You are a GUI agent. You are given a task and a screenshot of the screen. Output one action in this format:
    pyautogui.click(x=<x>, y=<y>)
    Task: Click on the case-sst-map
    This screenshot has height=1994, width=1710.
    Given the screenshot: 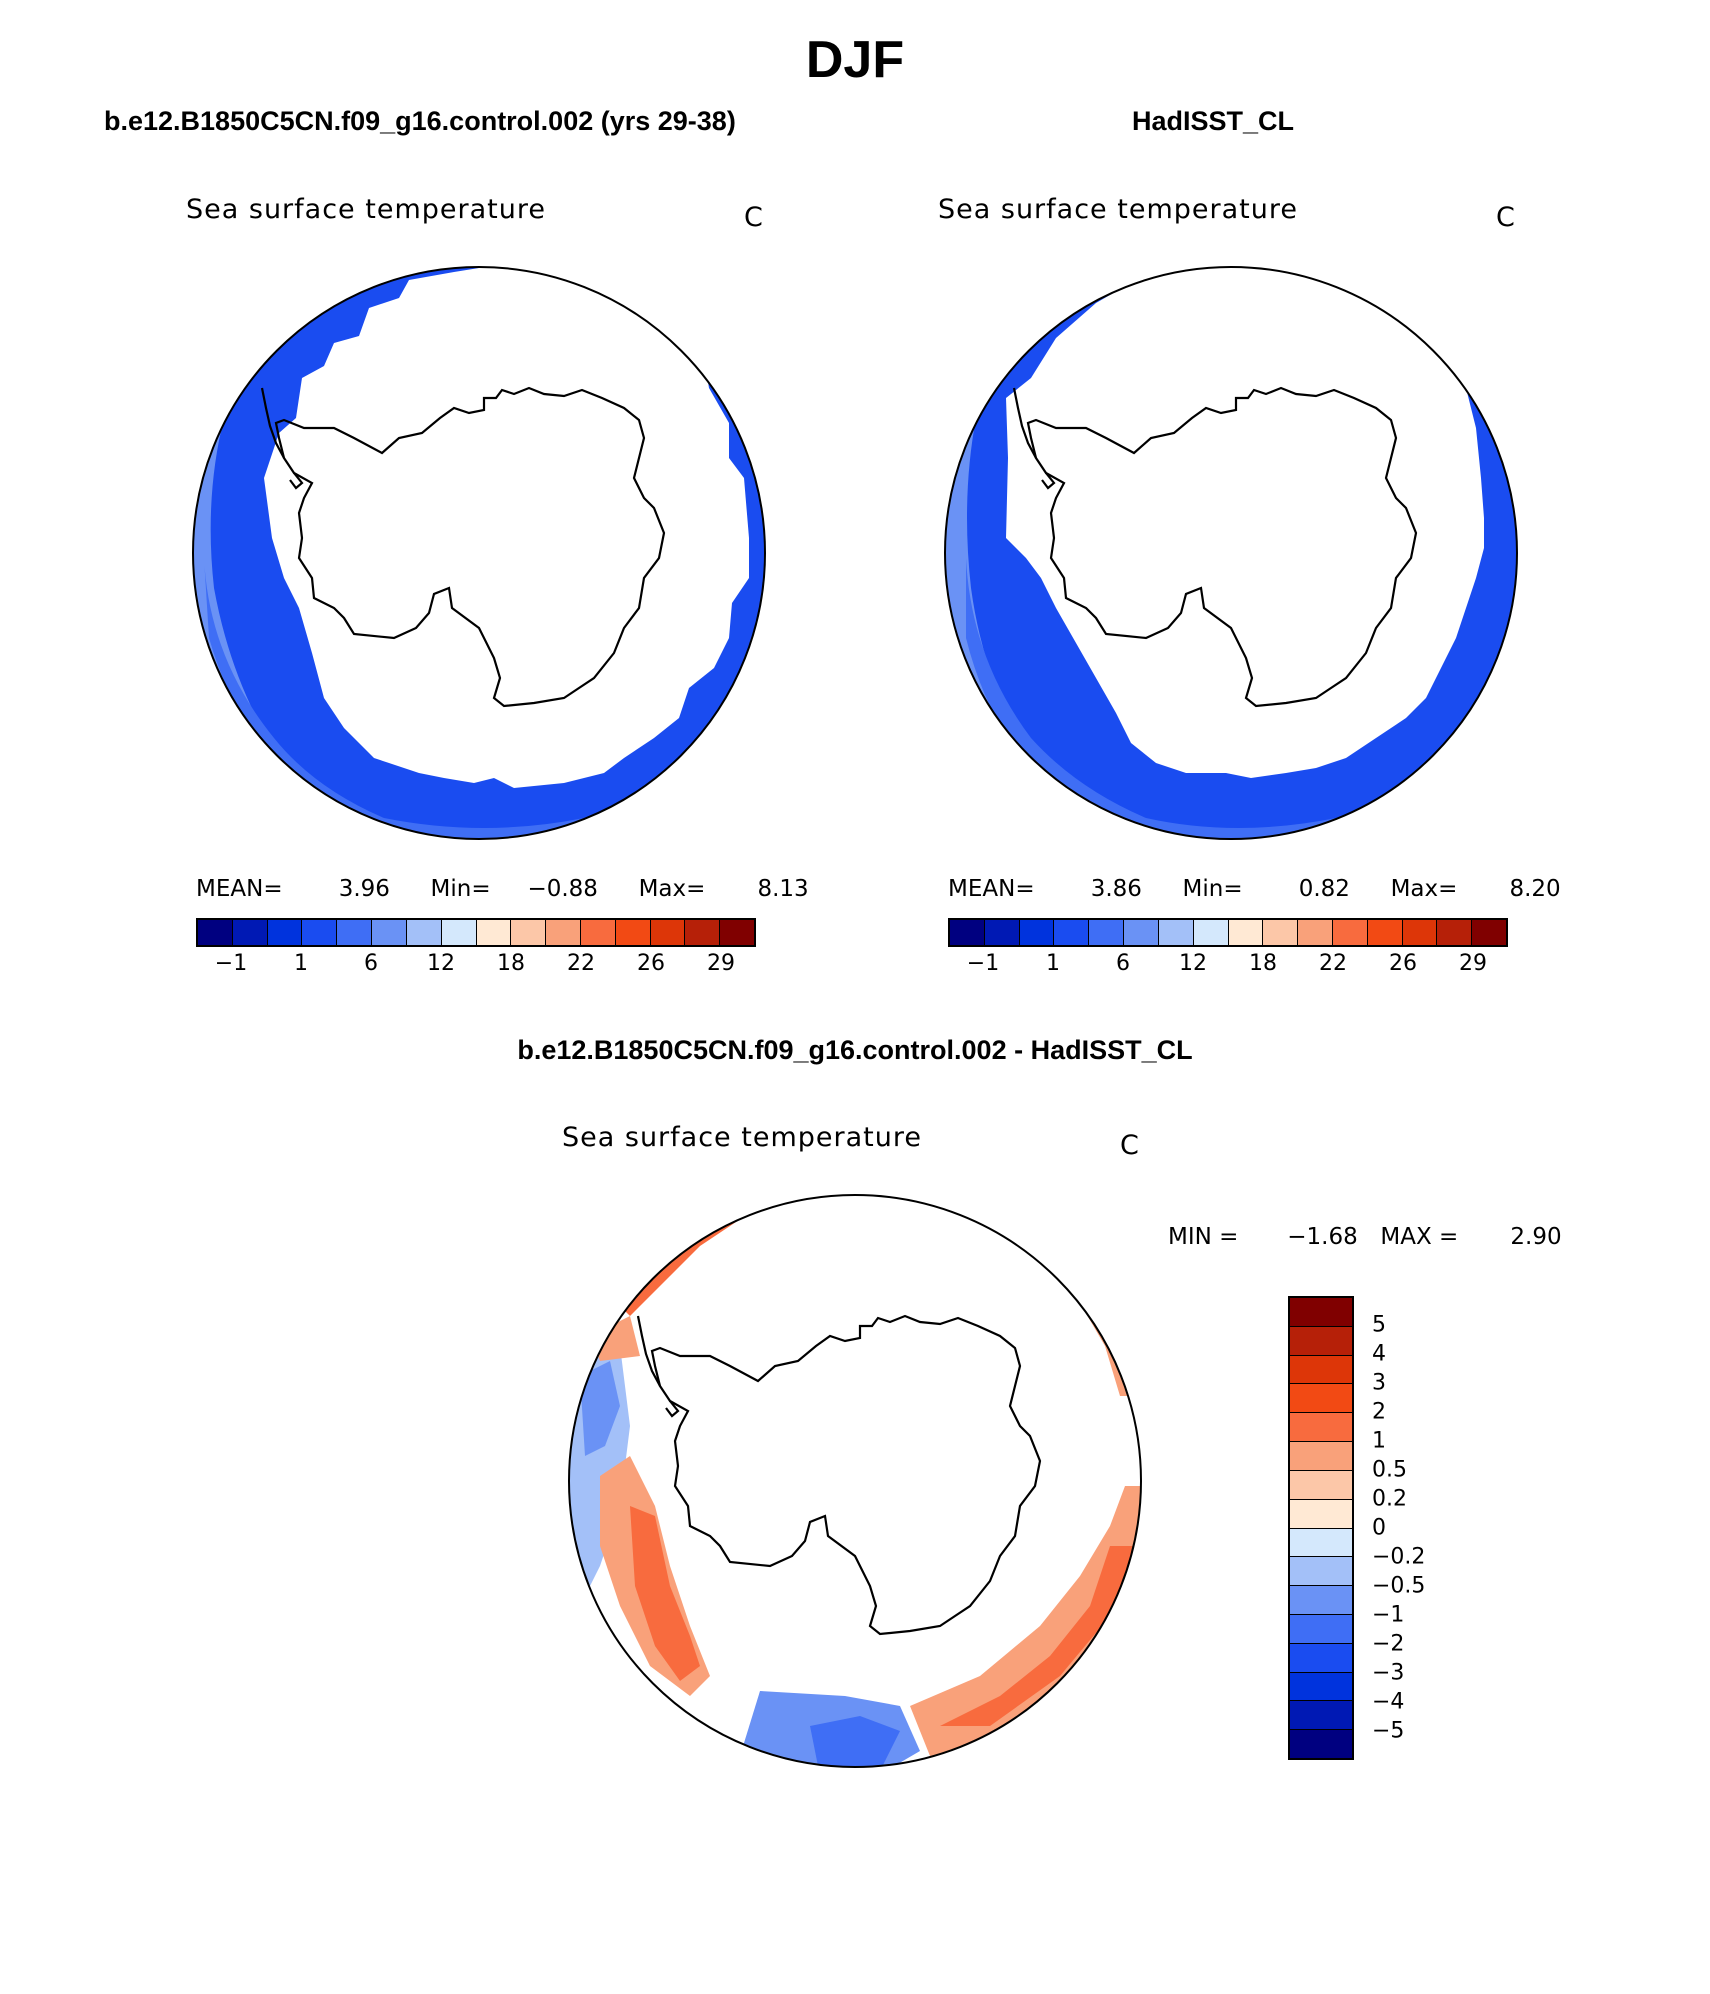 What is the action you would take?
    pyautogui.click(x=479, y=553)
    